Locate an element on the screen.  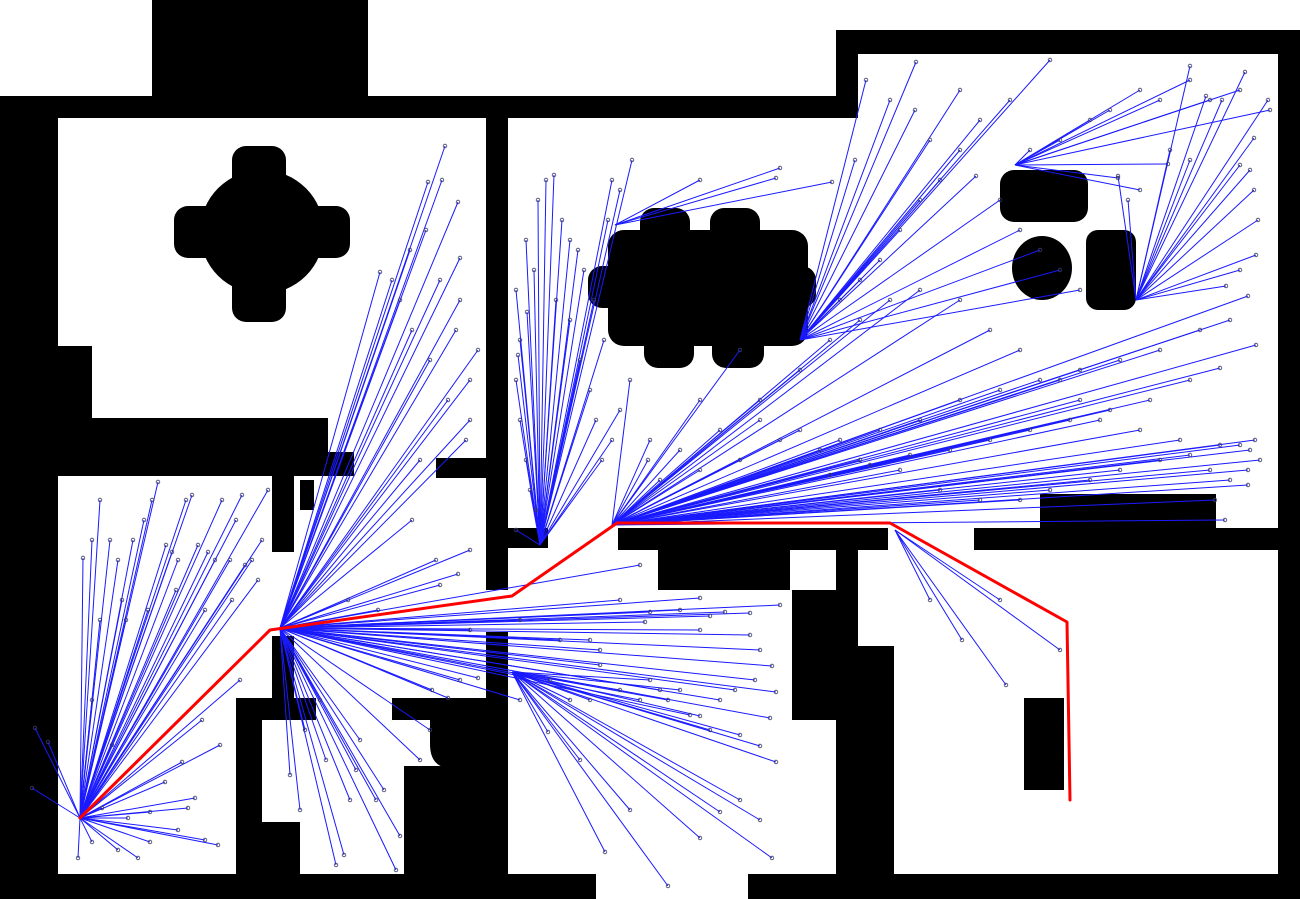
wall-room1-bottom-b is located at coordinates (206, 464).